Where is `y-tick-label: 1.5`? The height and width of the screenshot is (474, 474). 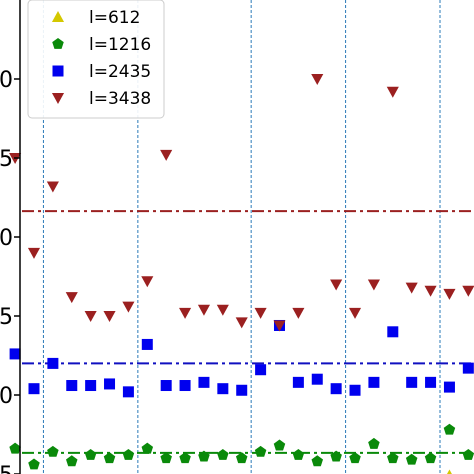 y-tick-label: 1.5 is located at coordinates (6, 159).